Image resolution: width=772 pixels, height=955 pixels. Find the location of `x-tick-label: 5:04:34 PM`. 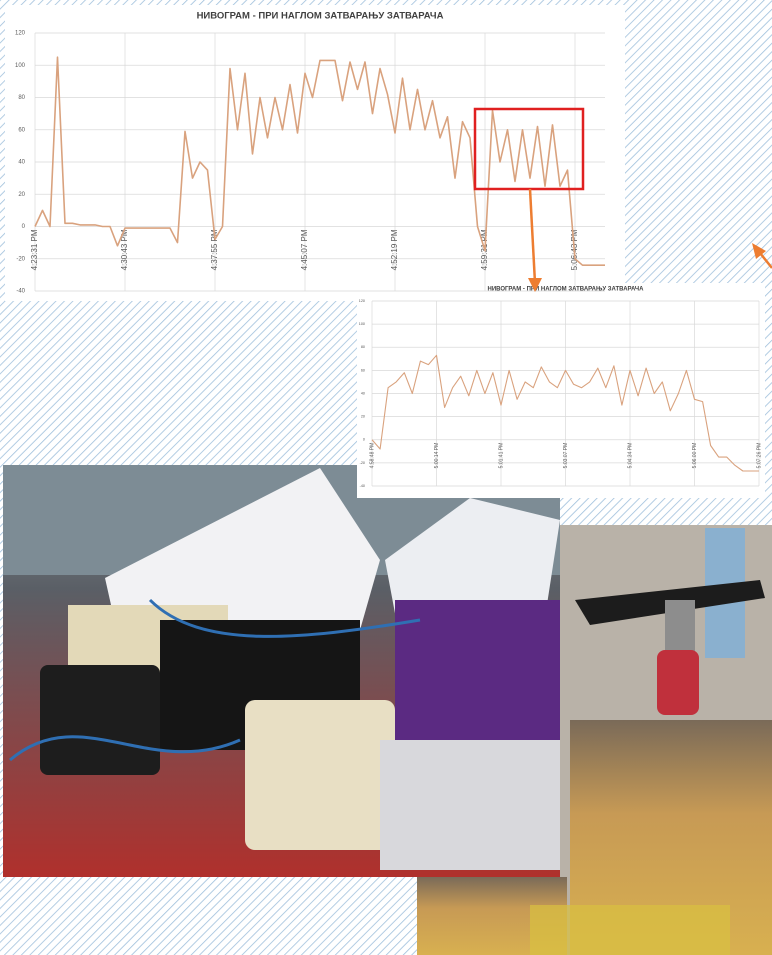

x-tick-label: 5:04:34 PM is located at coordinates (630, 456).